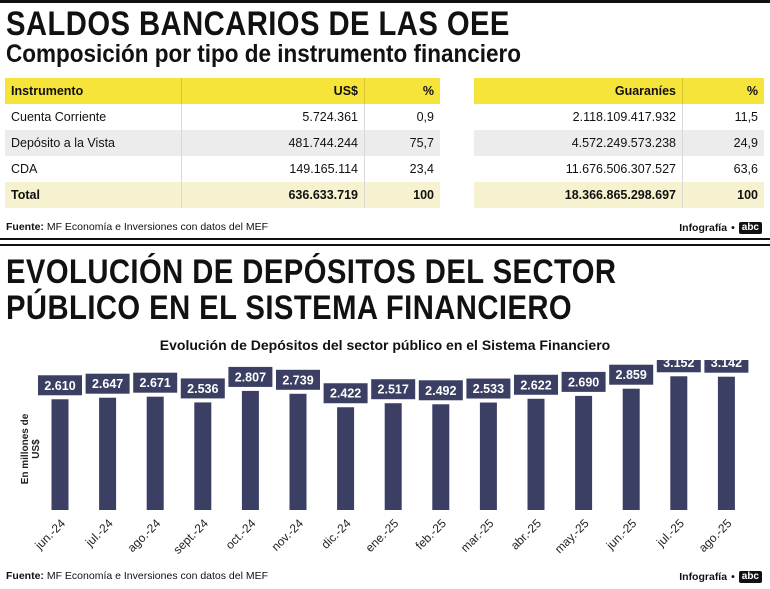  I want to click on value-label: 2.492, so click(440, 391).